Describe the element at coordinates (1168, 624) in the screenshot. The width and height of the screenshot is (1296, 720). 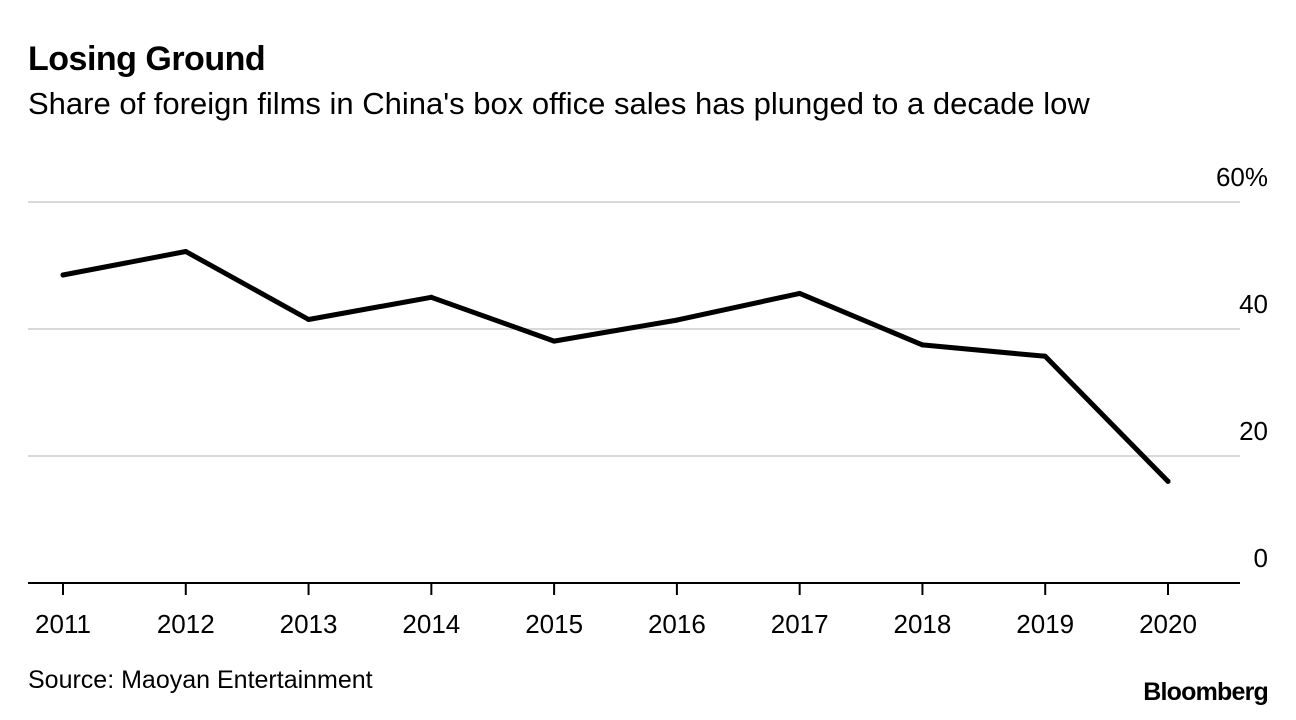
I see `x-tick-label-2020: 2020` at that location.